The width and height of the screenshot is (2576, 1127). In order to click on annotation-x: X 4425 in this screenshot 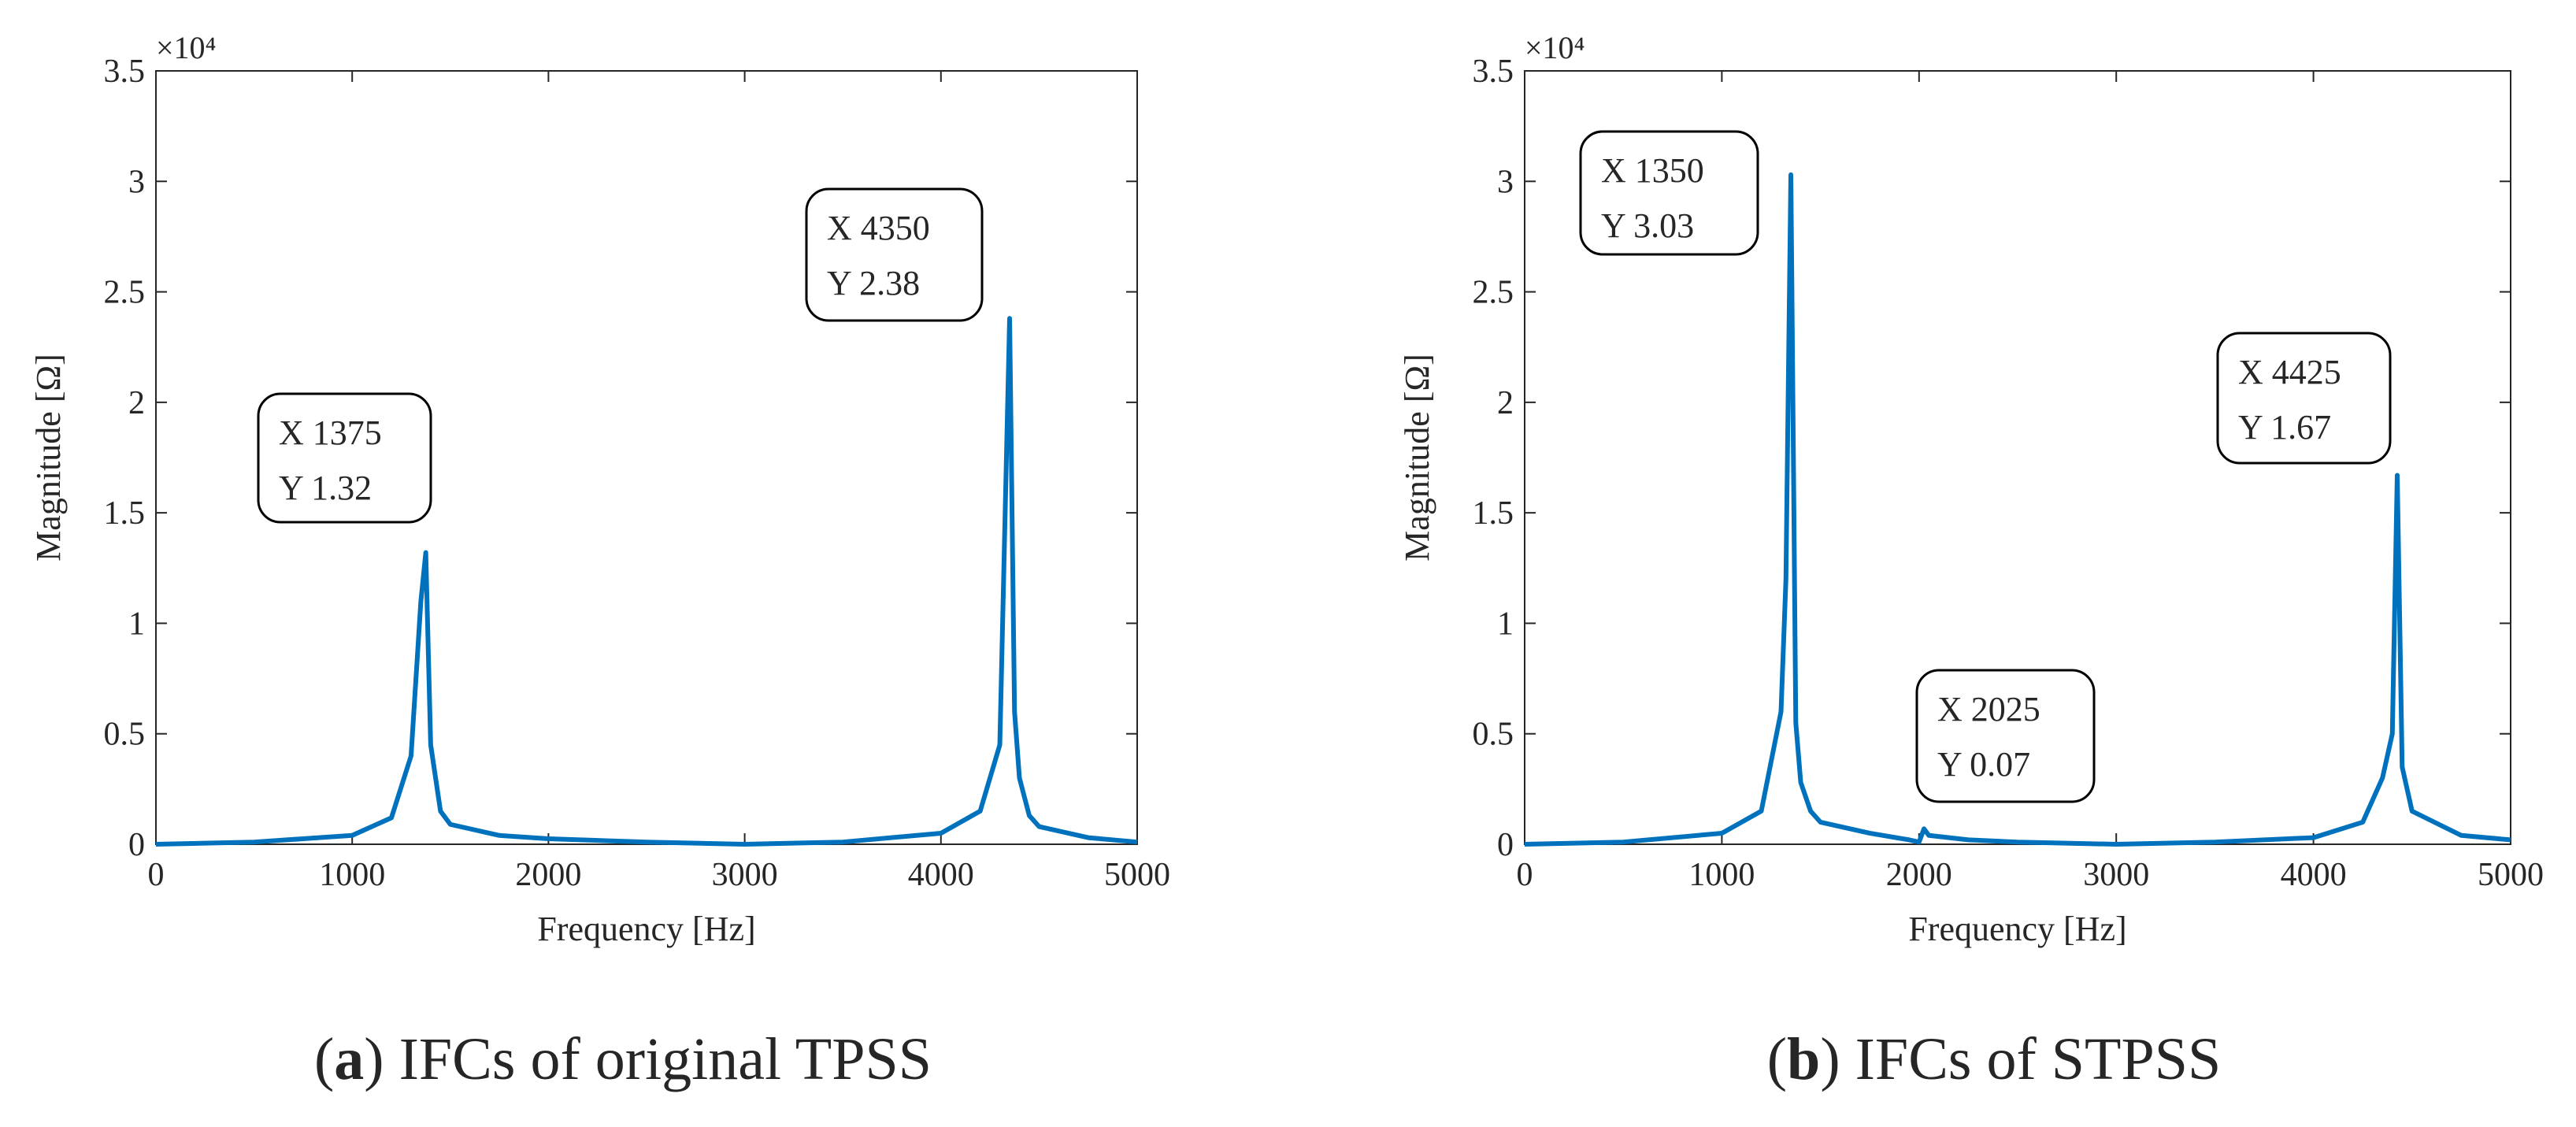, I will do `click(2289, 372)`.